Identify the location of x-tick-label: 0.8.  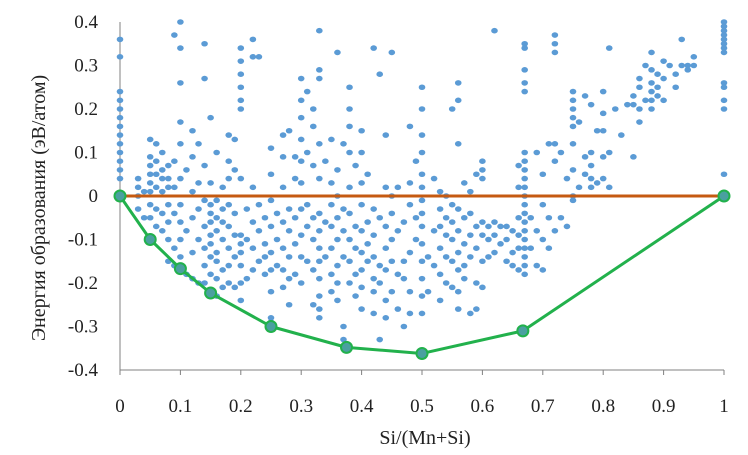
(603, 406).